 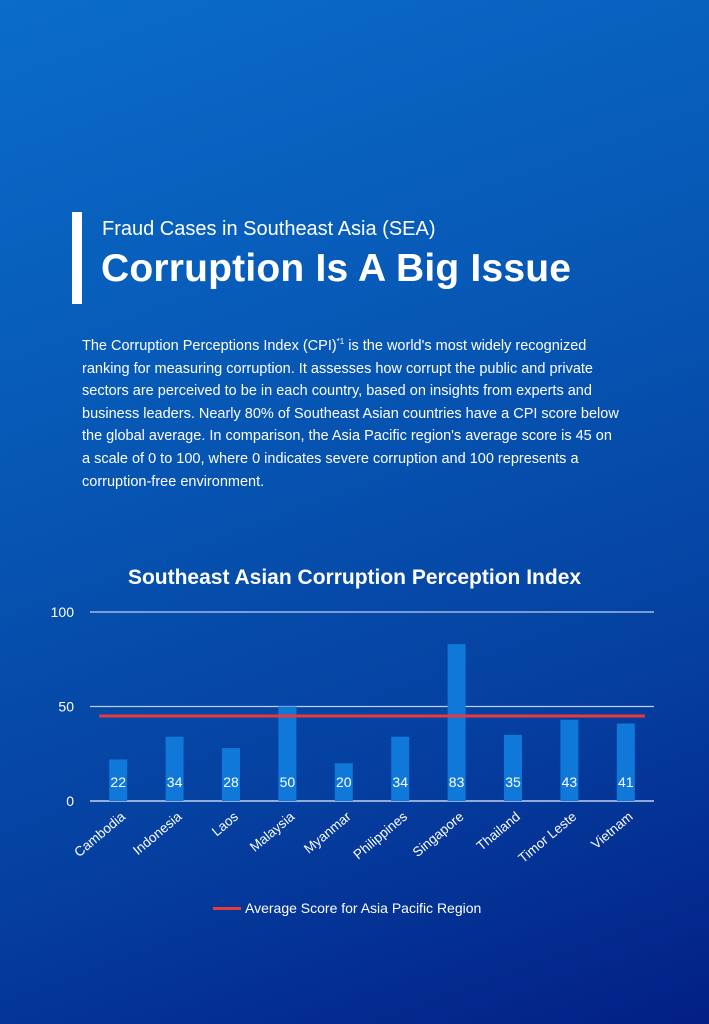 What do you see at coordinates (287, 753) in the screenshot?
I see `bar-malaysia` at bounding box center [287, 753].